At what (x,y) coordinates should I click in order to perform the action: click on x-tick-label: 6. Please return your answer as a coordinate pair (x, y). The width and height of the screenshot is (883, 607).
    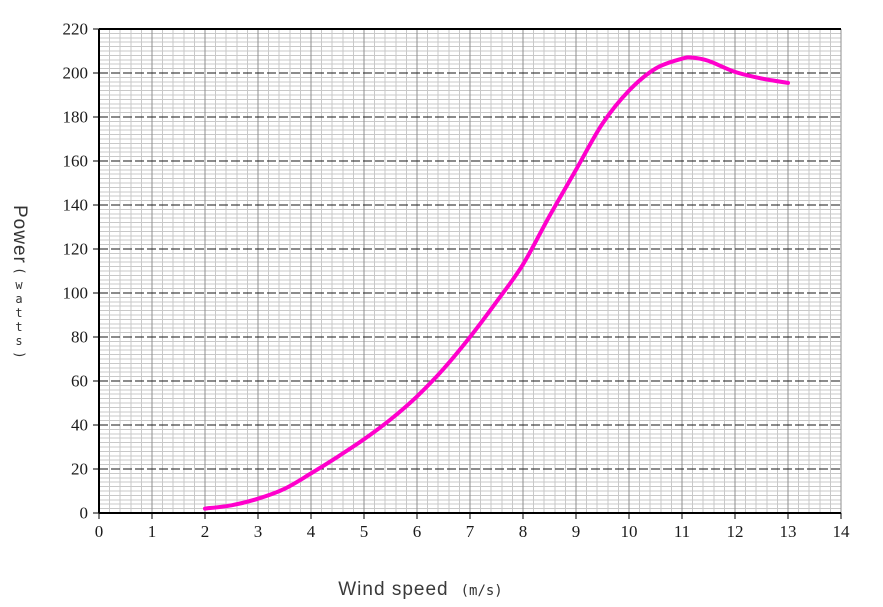
    Looking at the image, I should click on (417, 531).